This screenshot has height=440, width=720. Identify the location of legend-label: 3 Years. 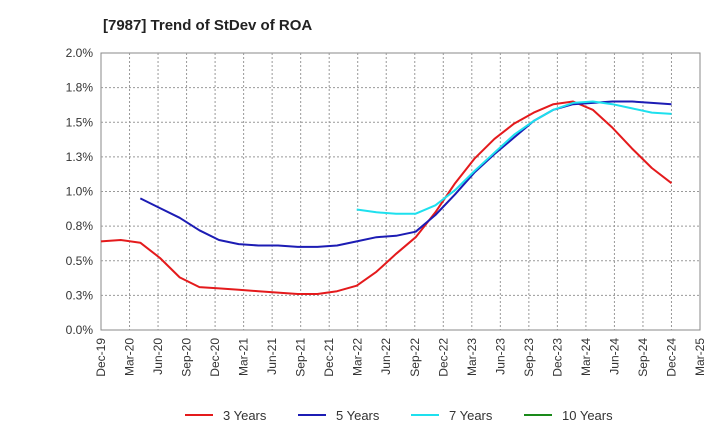
(245, 415).